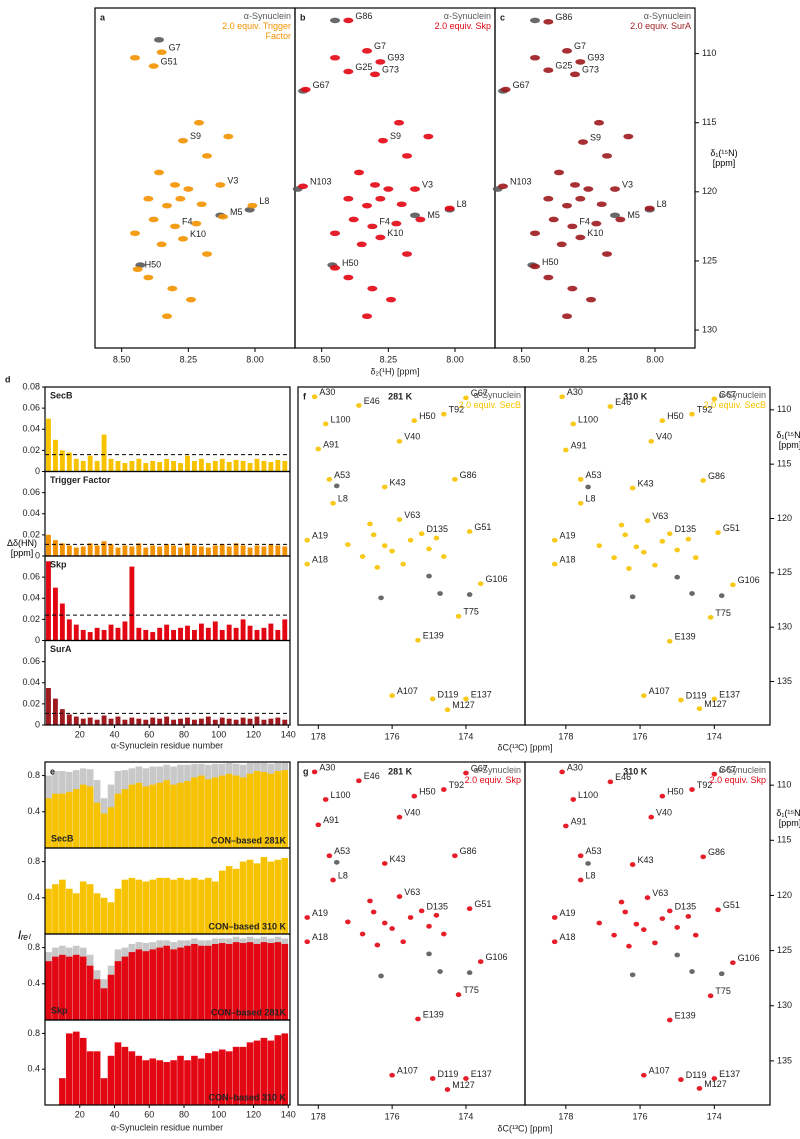 The height and width of the screenshot is (1139, 800). What do you see at coordinates (412, 892) in the screenshot?
I see `peak-label: V63` at bounding box center [412, 892].